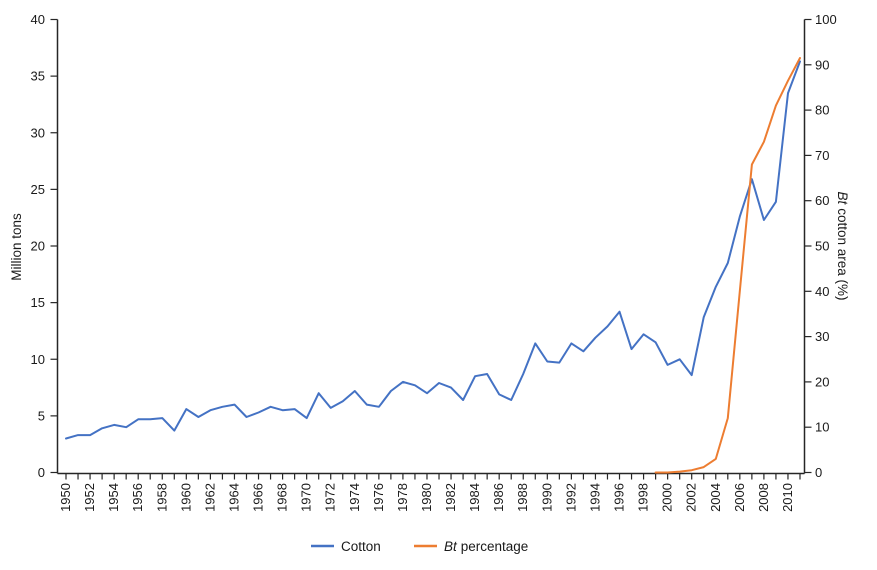 Image resolution: width=877 pixels, height=570 pixels. I want to click on x-tick-label: 1962, so click(209, 497).